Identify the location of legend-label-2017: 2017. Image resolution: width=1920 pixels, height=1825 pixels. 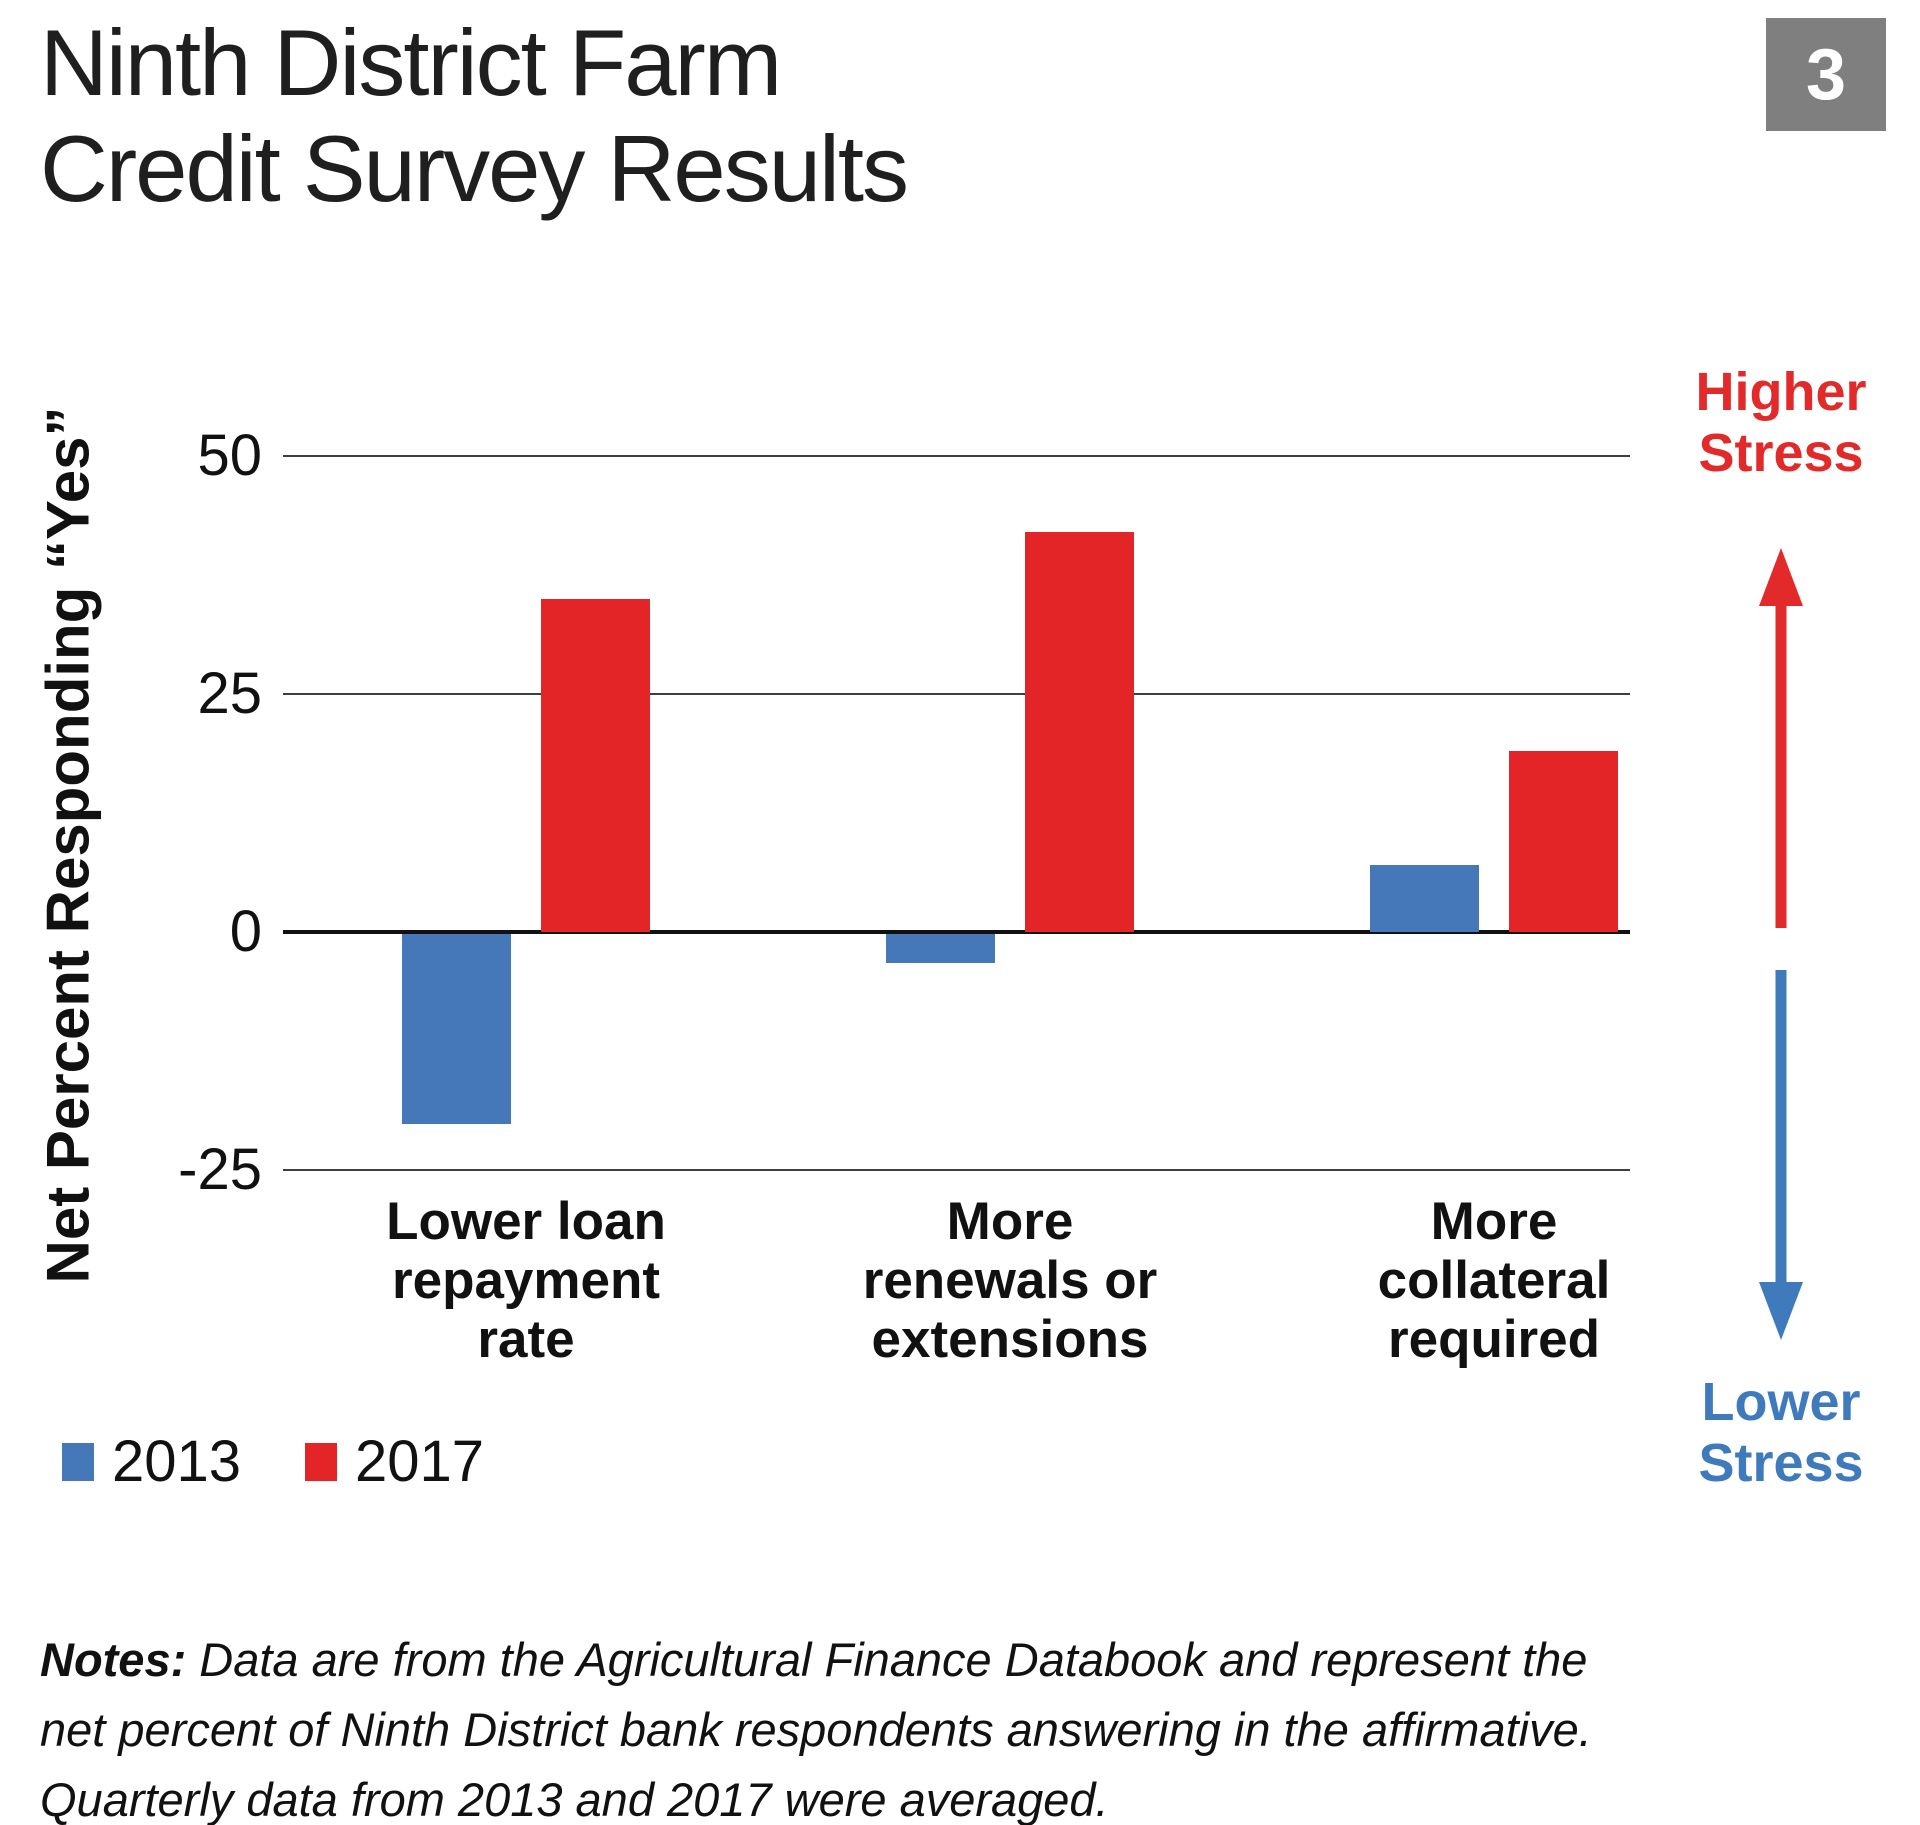
(420, 1461).